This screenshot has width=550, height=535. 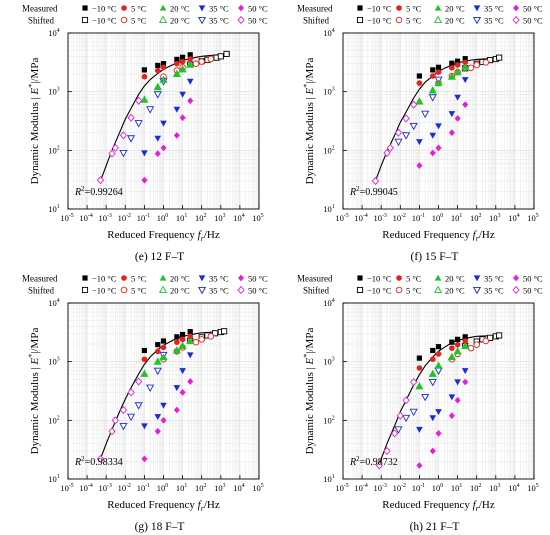 What do you see at coordinates (239, 218) in the screenshot?
I see `x-tick-label: 10⁴` at bounding box center [239, 218].